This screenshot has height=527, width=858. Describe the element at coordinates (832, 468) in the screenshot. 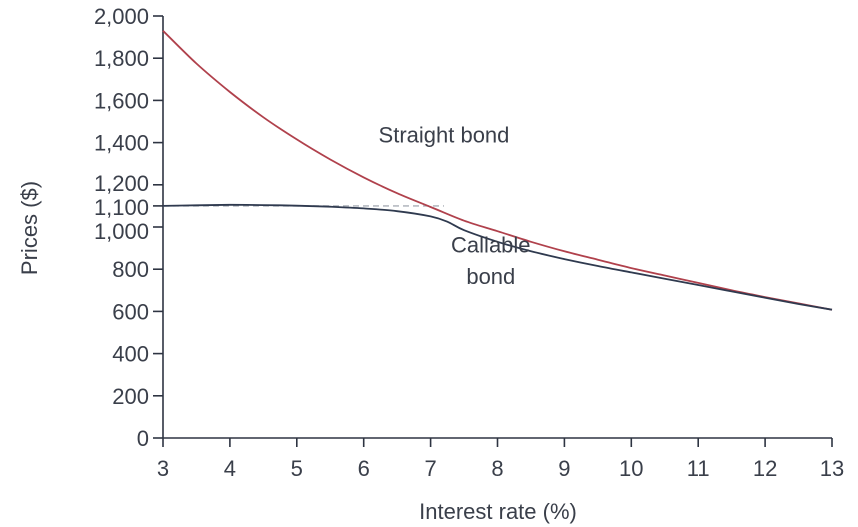

I see `x-tick-label: 13` at that location.